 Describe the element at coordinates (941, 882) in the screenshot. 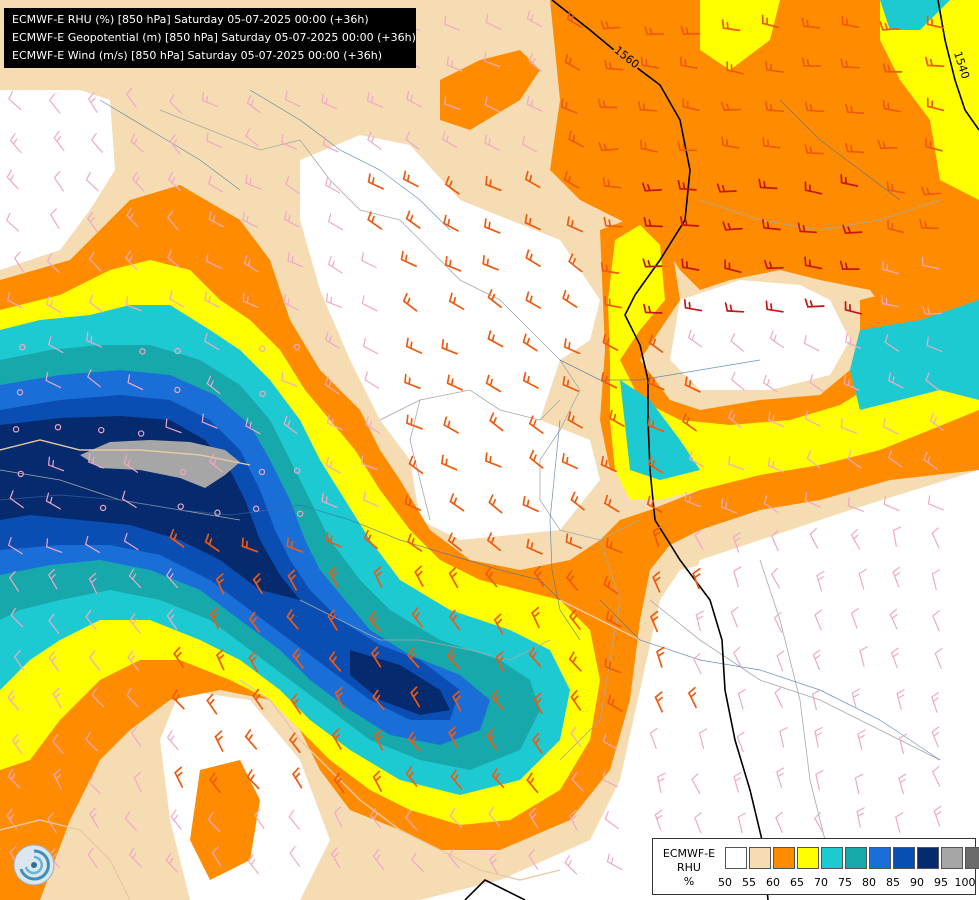

I see `legend-tick-label: 95` at that location.